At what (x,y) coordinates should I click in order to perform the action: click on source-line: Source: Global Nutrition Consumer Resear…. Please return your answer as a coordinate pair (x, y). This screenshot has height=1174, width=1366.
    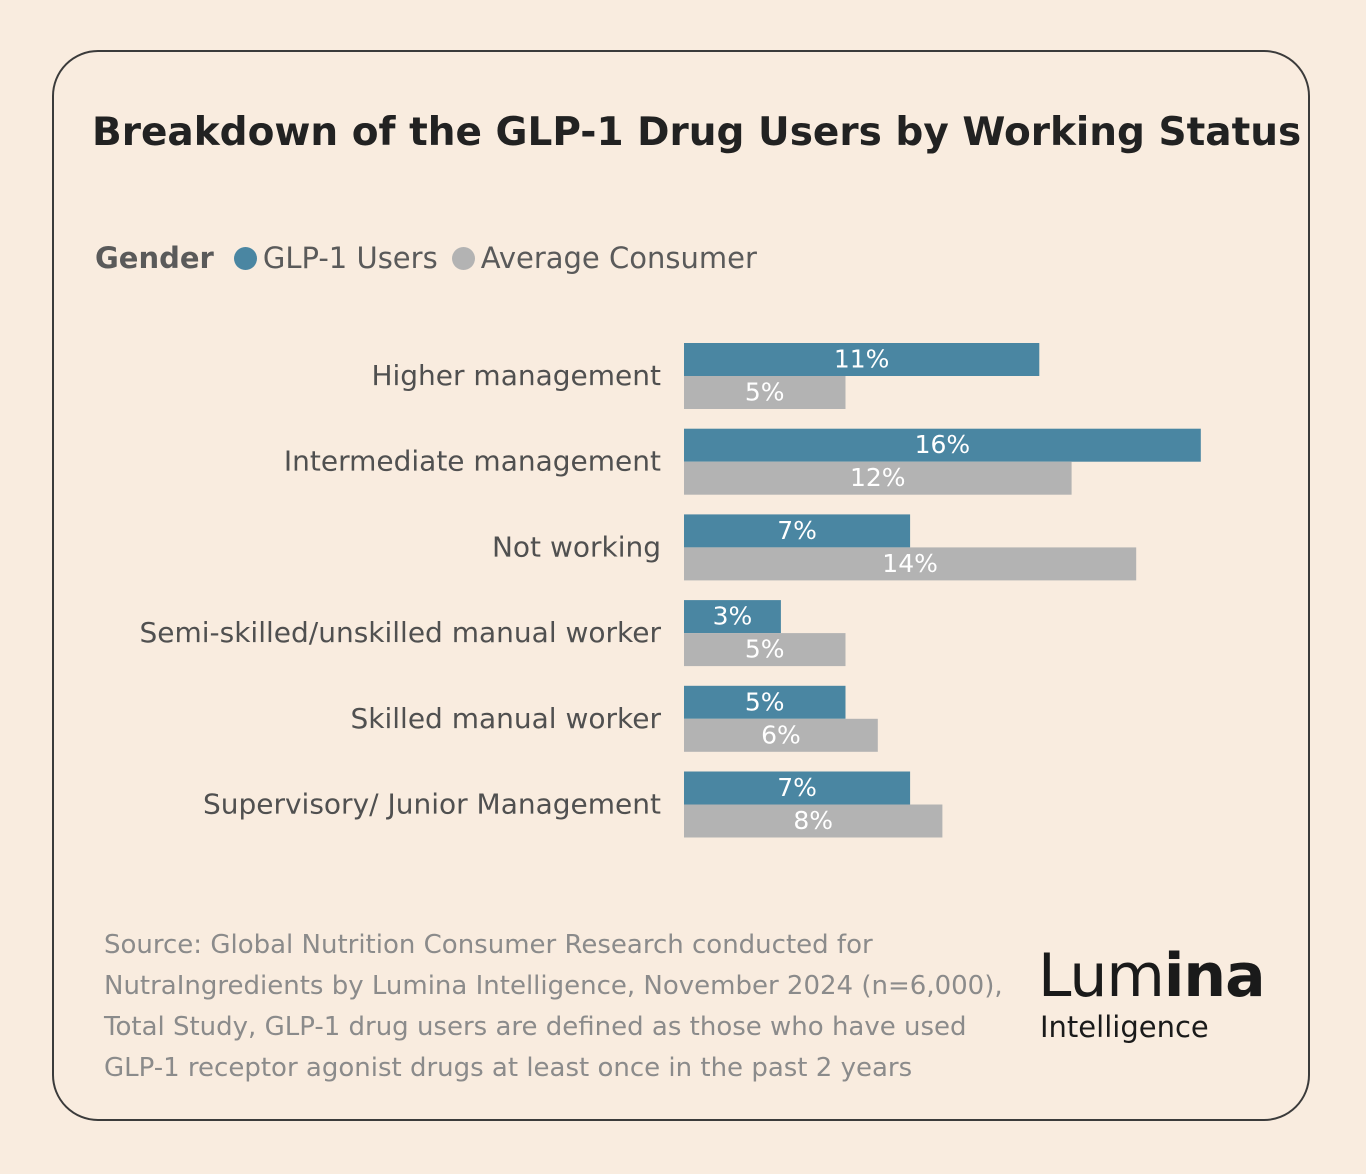
    Looking at the image, I should click on (488, 945).